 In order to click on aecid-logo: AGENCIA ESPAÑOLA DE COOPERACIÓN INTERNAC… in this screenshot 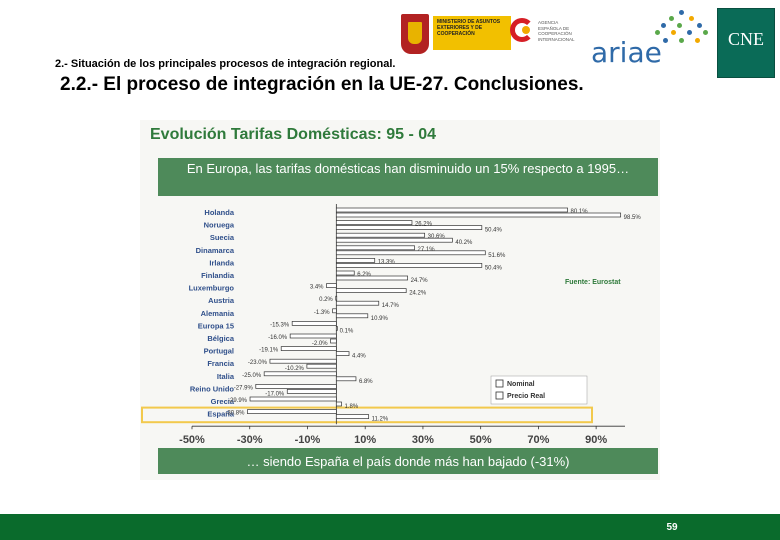, I will do `click(545, 36)`.